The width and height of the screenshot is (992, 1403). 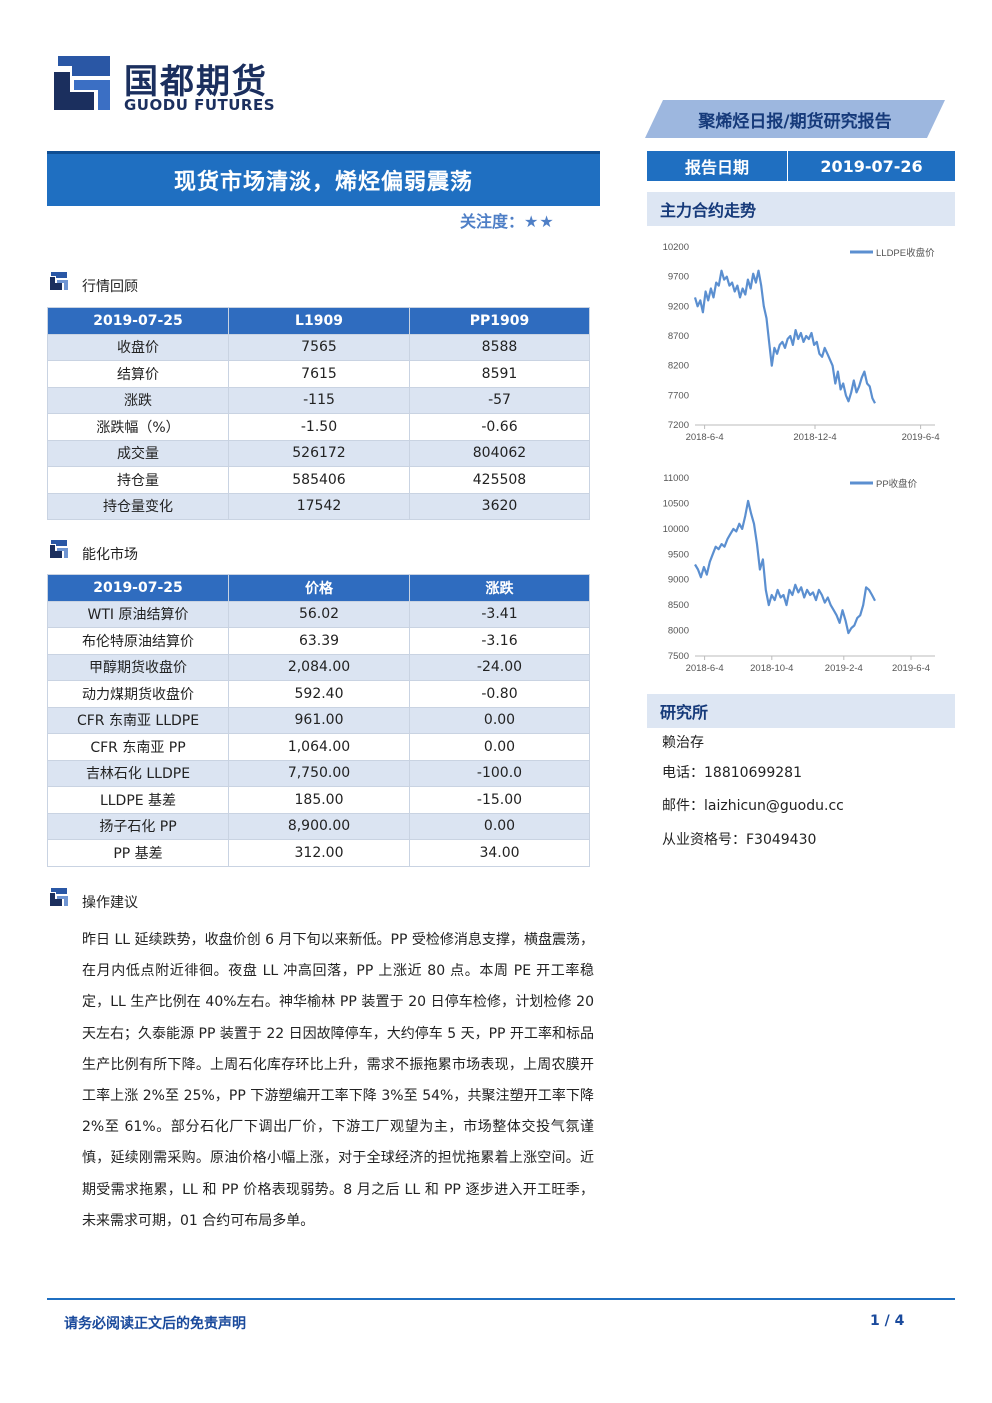 What do you see at coordinates (138, 800) in the screenshot?
I see `table-cell: LLDPE 基差` at bounding box center [138, 800].